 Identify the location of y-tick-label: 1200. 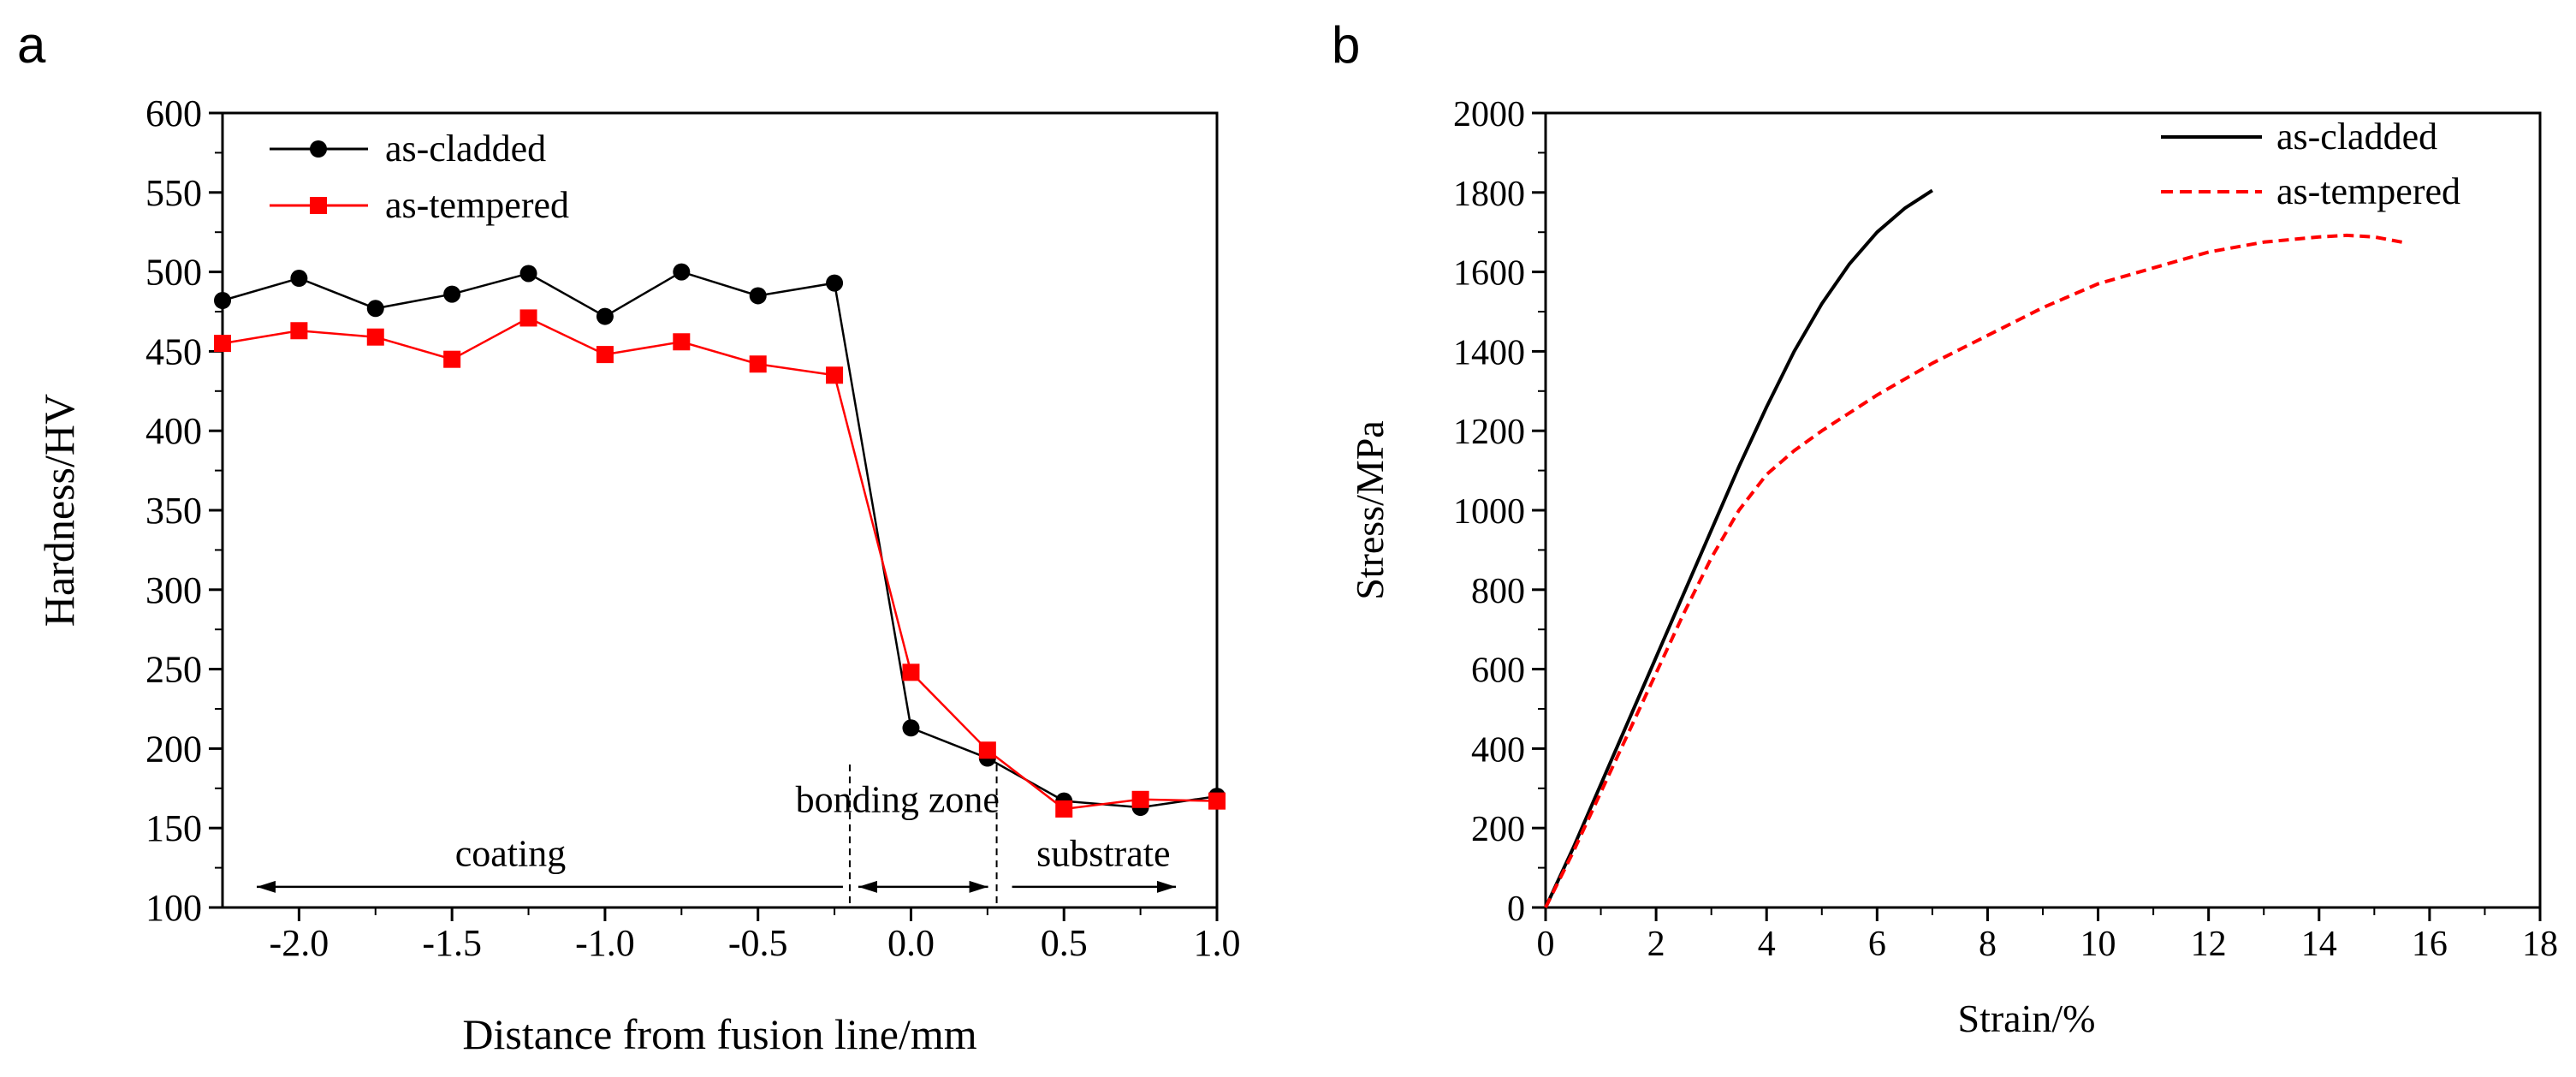
(1489, 432).